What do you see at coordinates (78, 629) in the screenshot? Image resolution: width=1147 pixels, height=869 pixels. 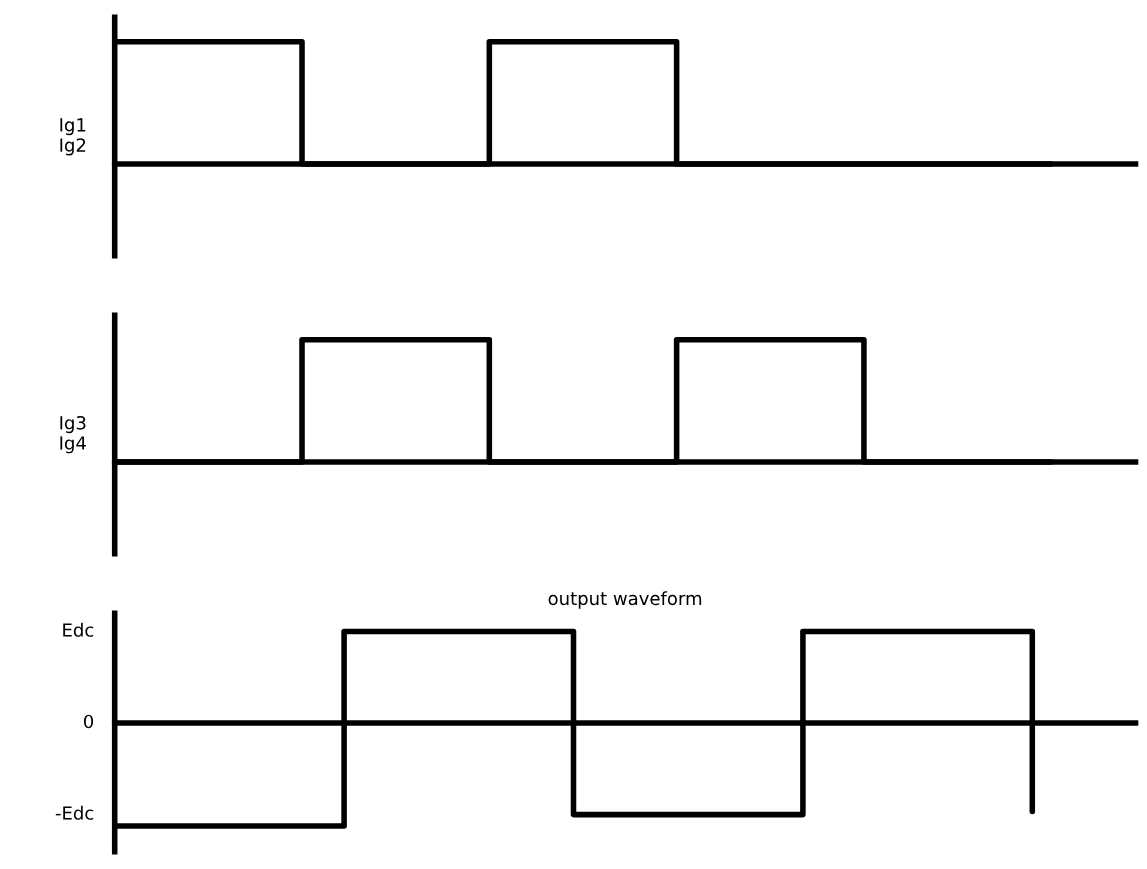 I see `text: Edc` at bounding box center [78, 629].